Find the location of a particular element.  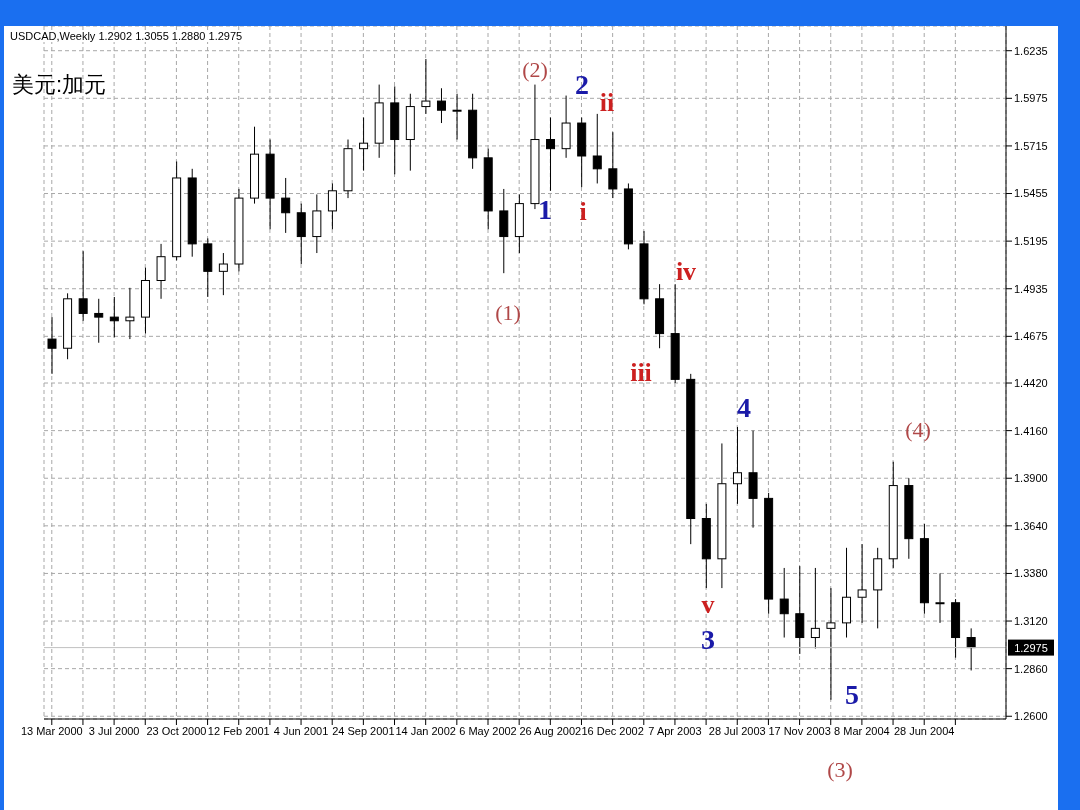

annotation: 4 is located at coordinates (744, 407).